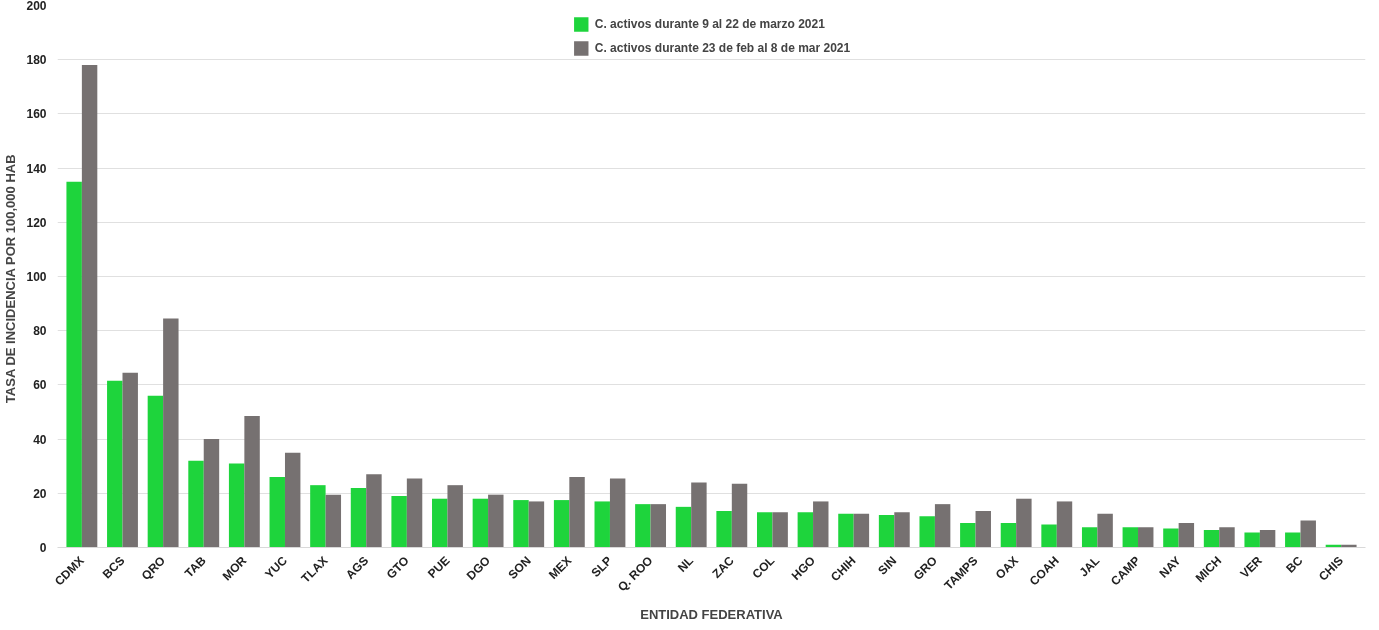  What do you see at coordinates (763, 567) in the screenshot?
I see `x-tick-label: COL` at bounding box center [763, 567].